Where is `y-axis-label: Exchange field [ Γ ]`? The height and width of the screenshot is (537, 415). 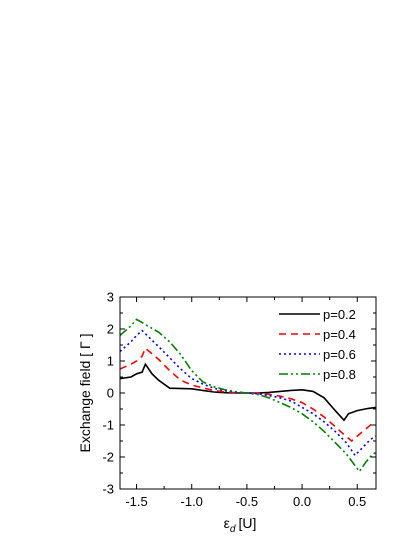
y-axis-label: Exchange field [ Γ ] is located at coordinates (85, 393).